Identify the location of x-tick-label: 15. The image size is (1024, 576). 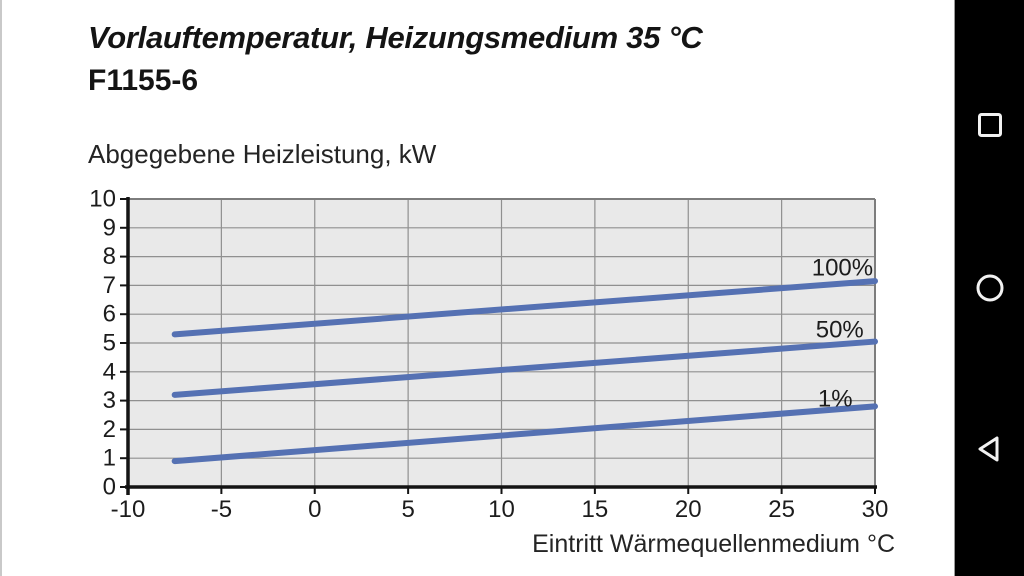
(595, 509).